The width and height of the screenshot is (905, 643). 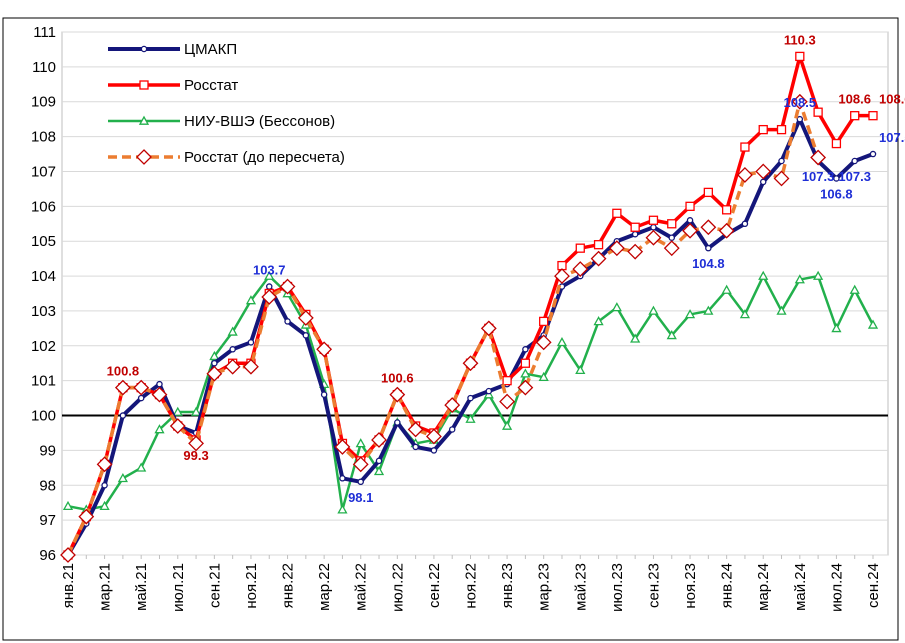 What do you see at coordinates (43, 416) in the screenshot?
I see `y-tick-label: 100` at bounding box center [43, 416].